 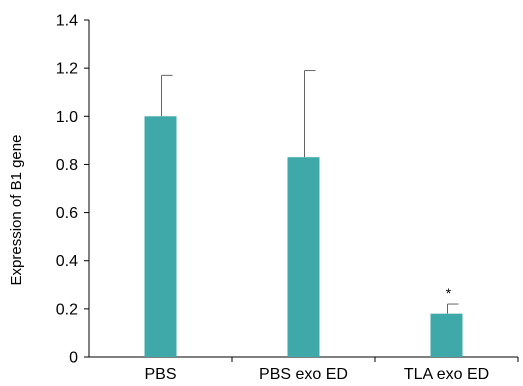 What do you see at coordinates (160, 374) in the screenshot?
I see `x-tick-label: PBS` at bounding box center [160, 374].